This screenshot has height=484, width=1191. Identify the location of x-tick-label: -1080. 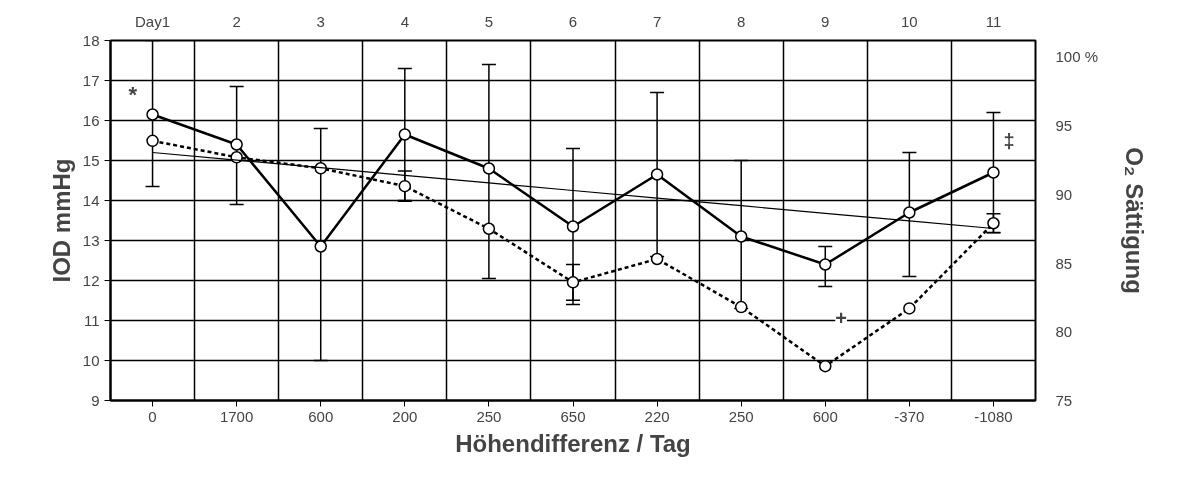
(993, 416).